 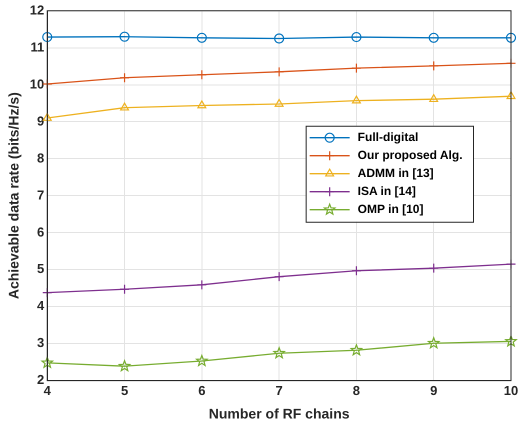 What do you see at coordinates (37, 84) in the screenshot?
I see `y-tick-label: 10` at bounding box center [37, 84].